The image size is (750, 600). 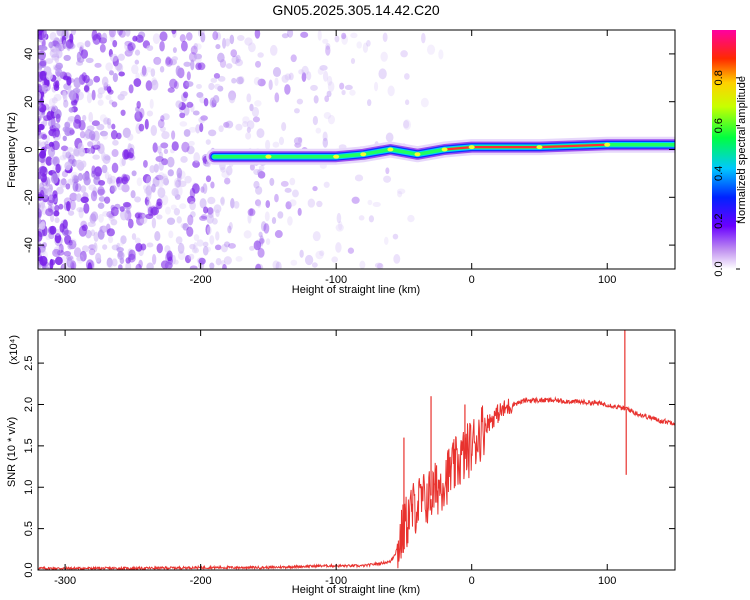 What do you see at coordinates (29, 245) in the screenshot?
I see `y-tick-label: -40` at bounding box center [29, 245].